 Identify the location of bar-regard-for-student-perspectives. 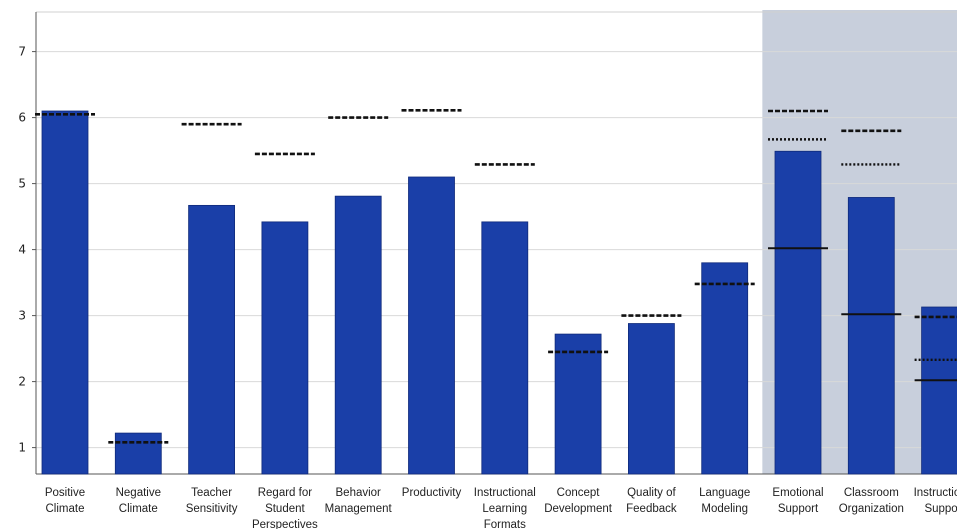
(285, 348).